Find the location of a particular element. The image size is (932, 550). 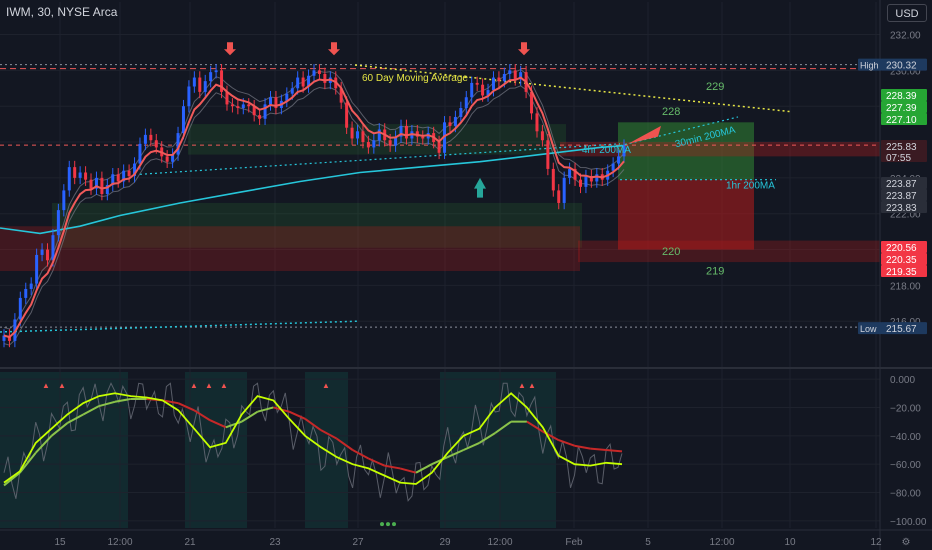

time-axis-tick: 12:00 is located at coordinates (119, 542).